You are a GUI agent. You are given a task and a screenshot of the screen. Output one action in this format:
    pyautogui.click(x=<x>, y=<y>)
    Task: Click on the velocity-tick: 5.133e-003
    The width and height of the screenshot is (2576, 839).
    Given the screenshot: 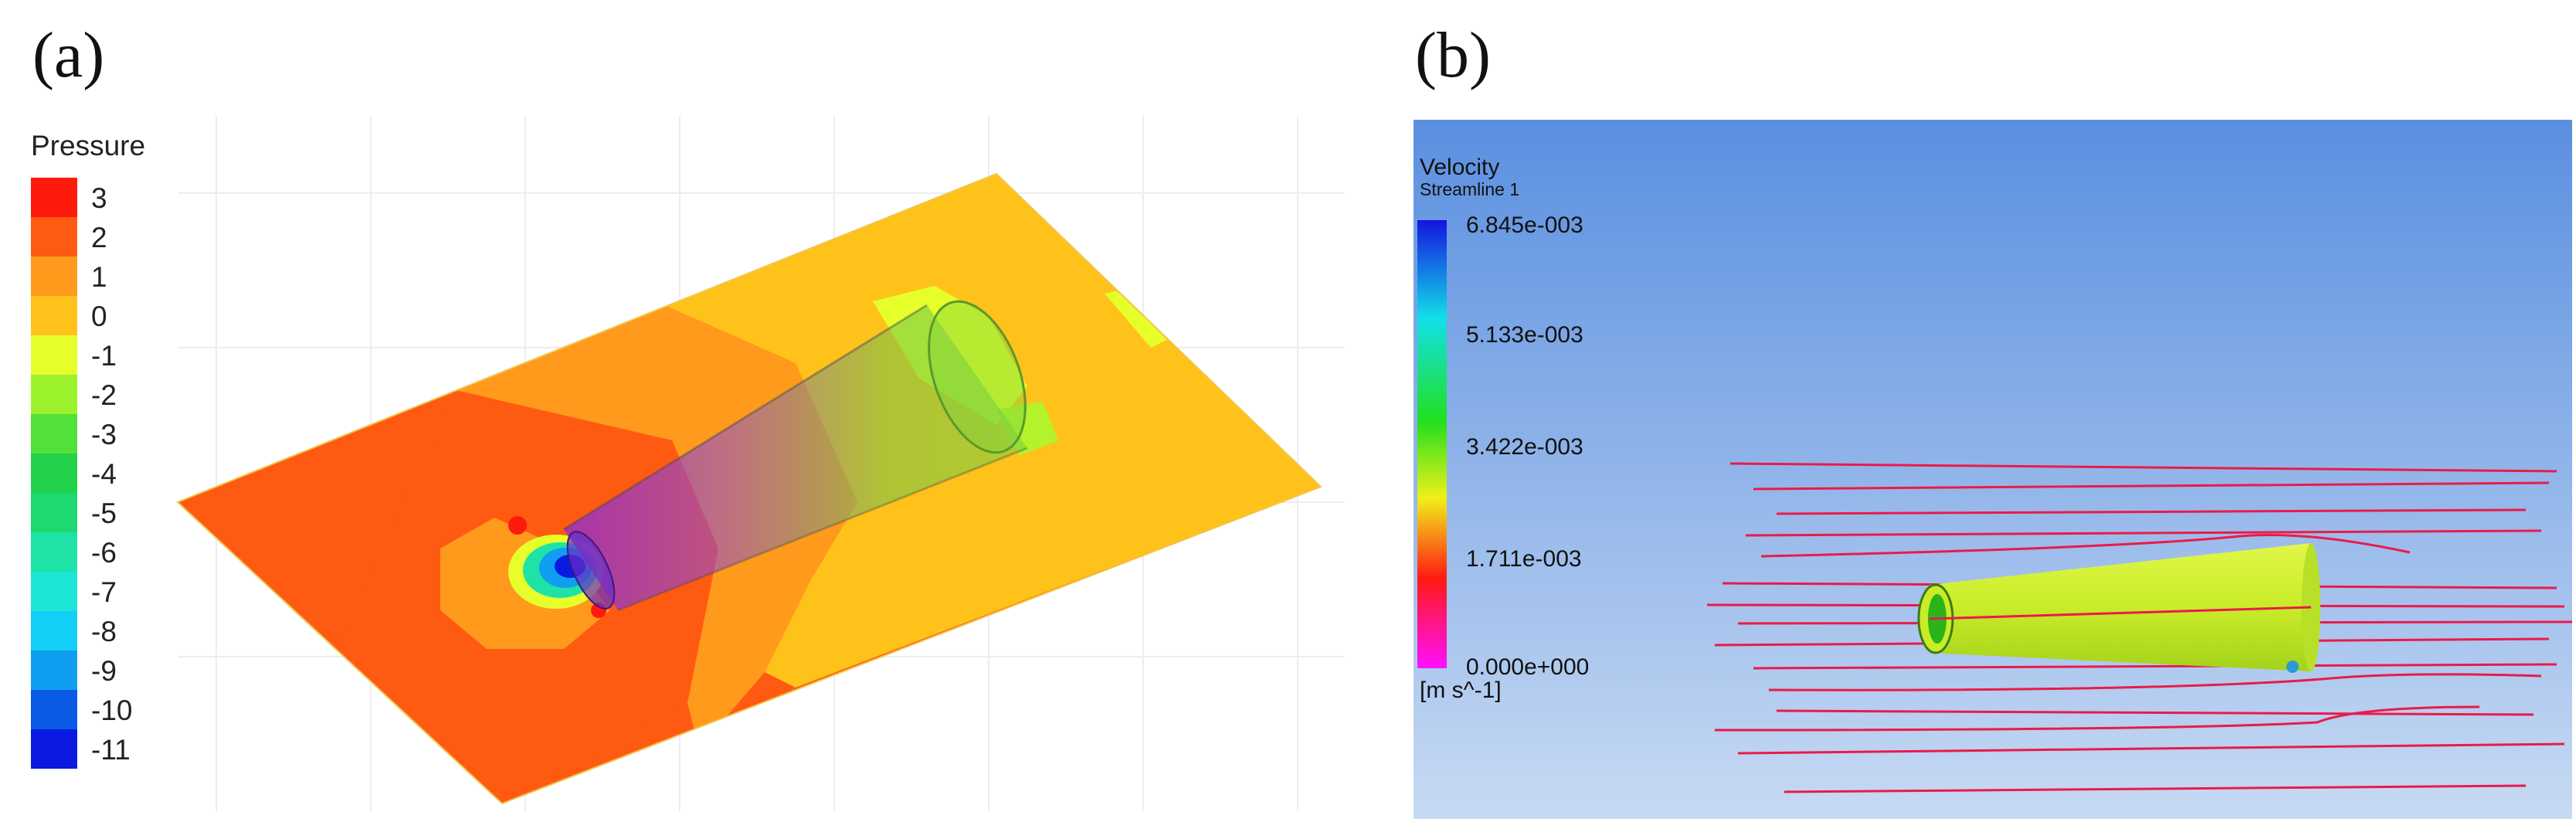 What is the action you would take?
    pyautogui.click(x=1524, y=335)
    